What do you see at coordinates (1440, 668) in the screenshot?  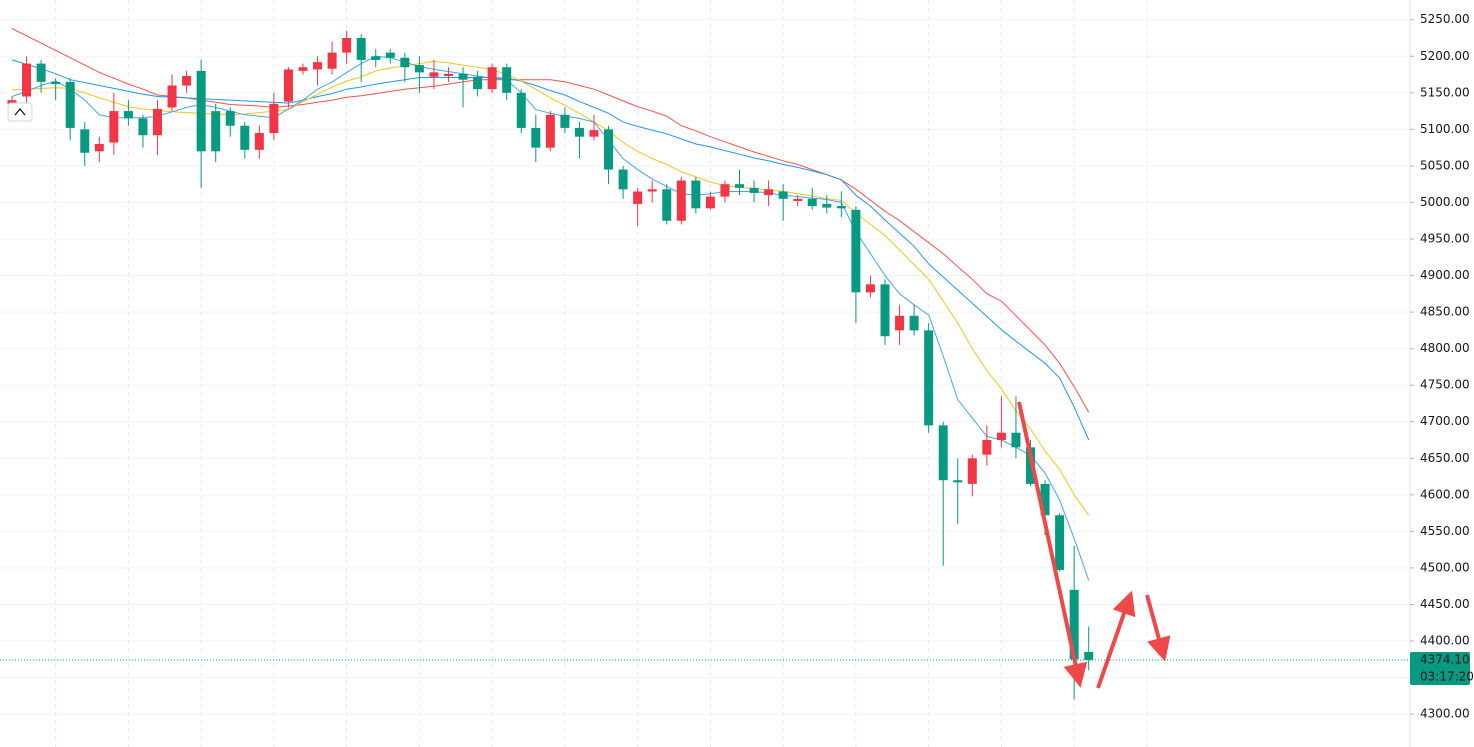 I see `price-label-box` at bounding box center [1440, 668].